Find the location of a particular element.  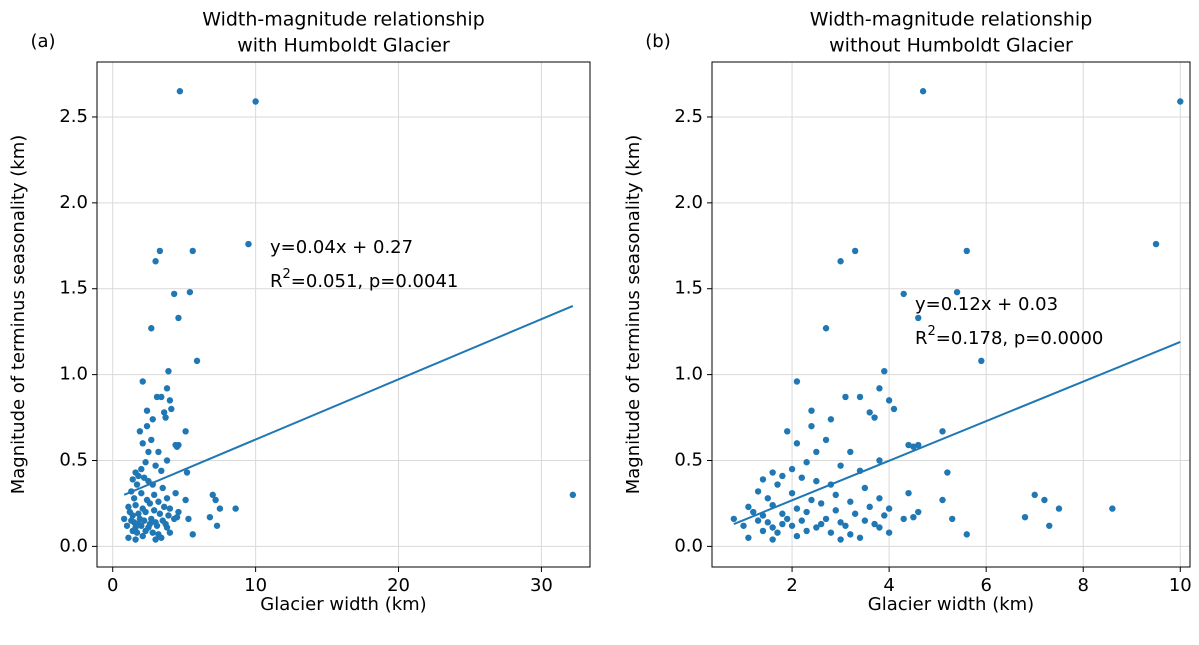

y-tick-label: 1.5 is located at coordinates (73, 288).